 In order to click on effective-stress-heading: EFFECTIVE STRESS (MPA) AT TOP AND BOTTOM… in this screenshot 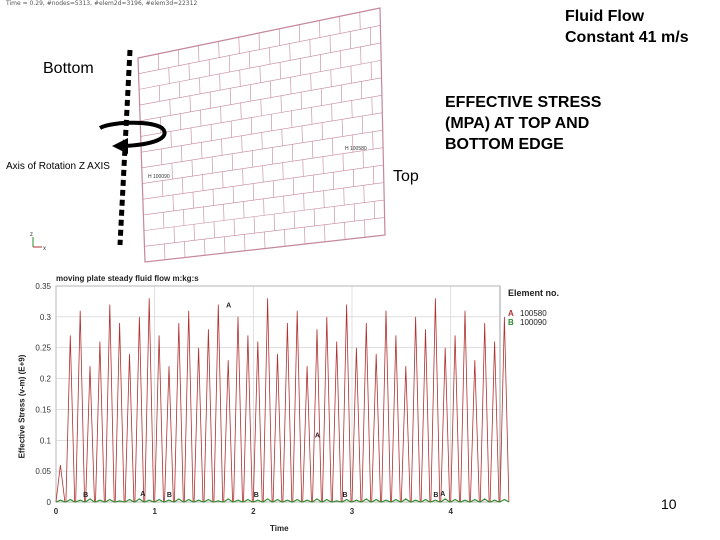, I will do `click(523, 123)`.